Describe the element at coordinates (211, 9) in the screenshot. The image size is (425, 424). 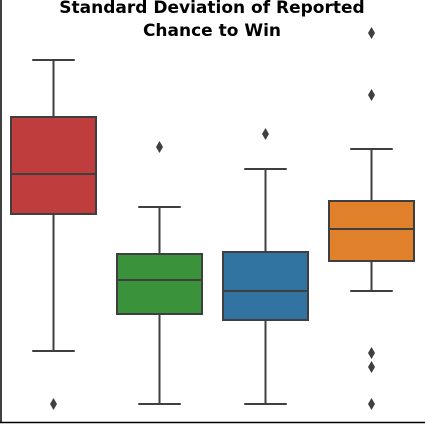
I see `chart-title: Standard Deviation of Reported` at that location.